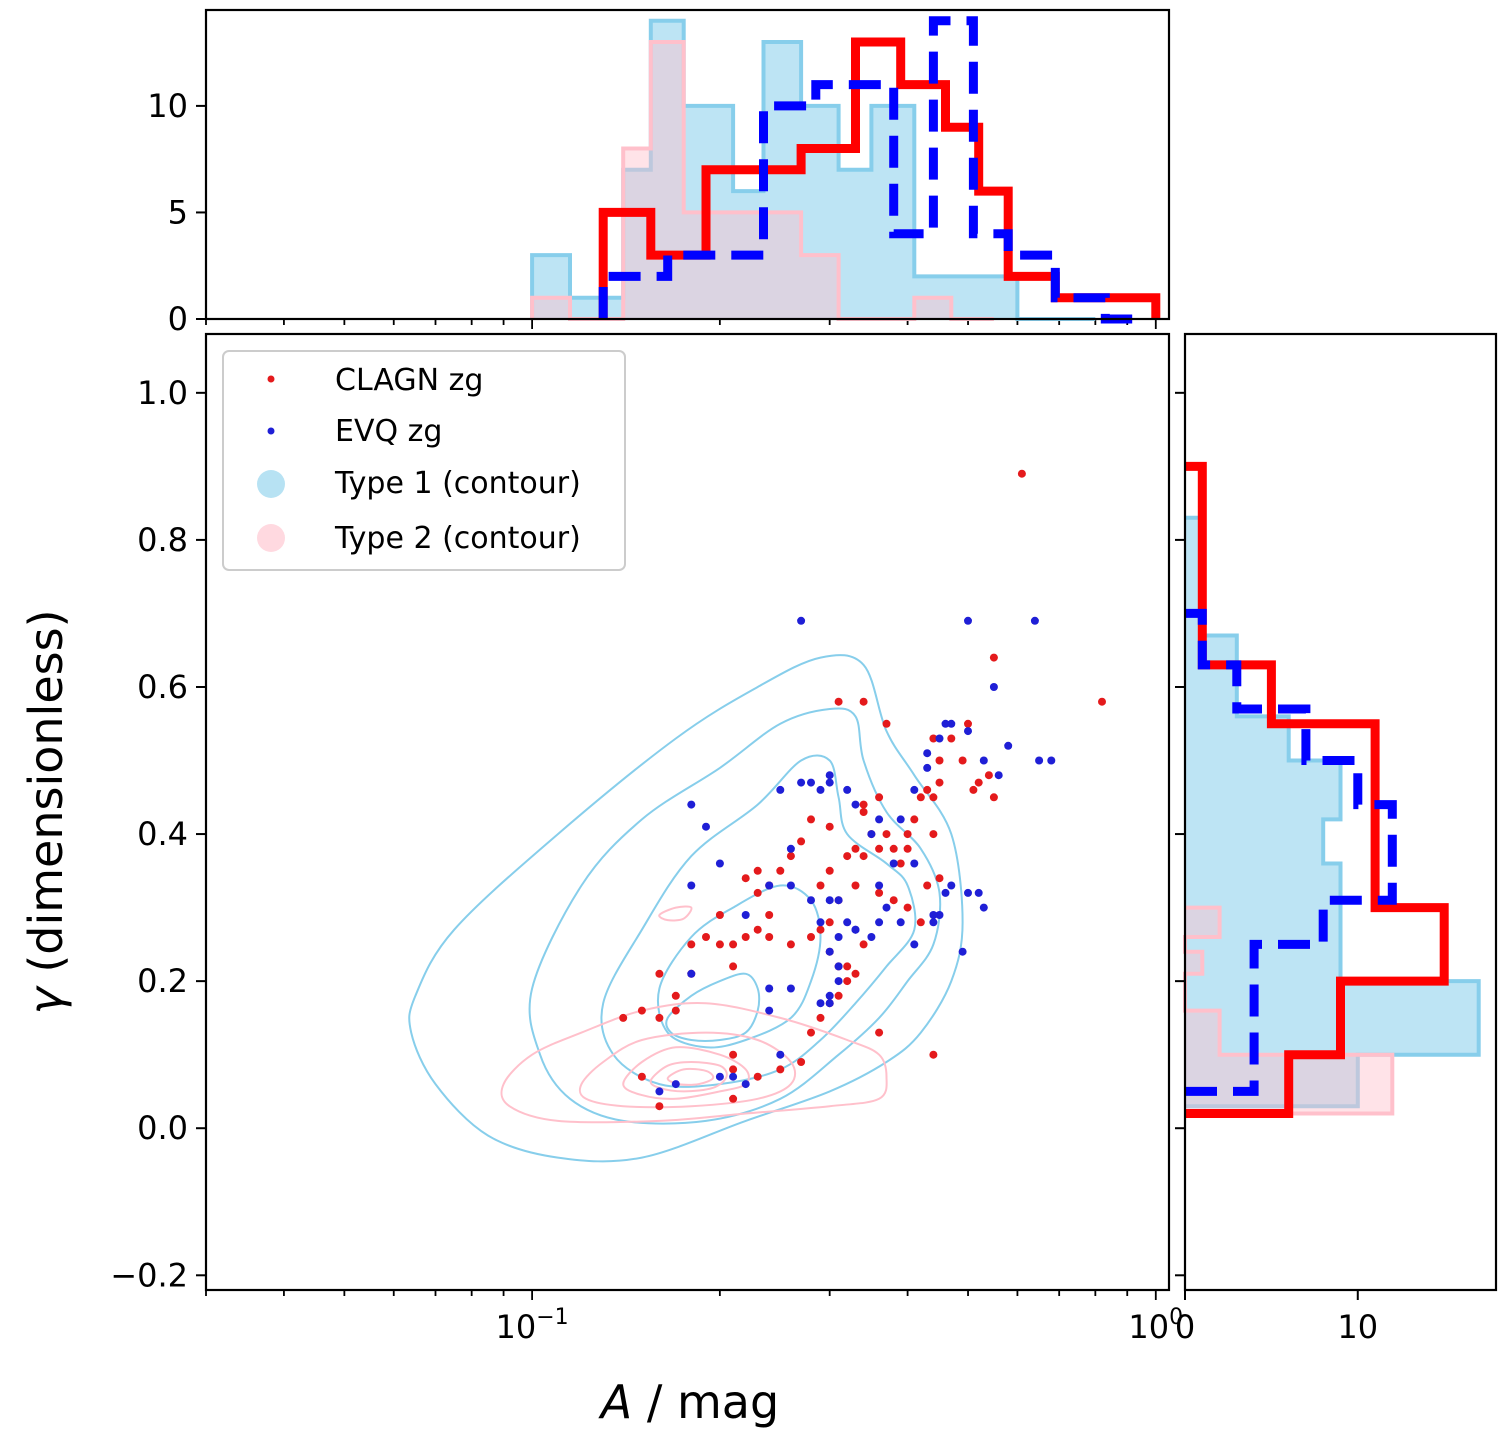 The height and width of the screenshot is (1440, 1508). What do you see at coordinates (1155, 1325) in the screenshot?
I see `x-tick-label: 100` at bounding box center [1155, 1325].